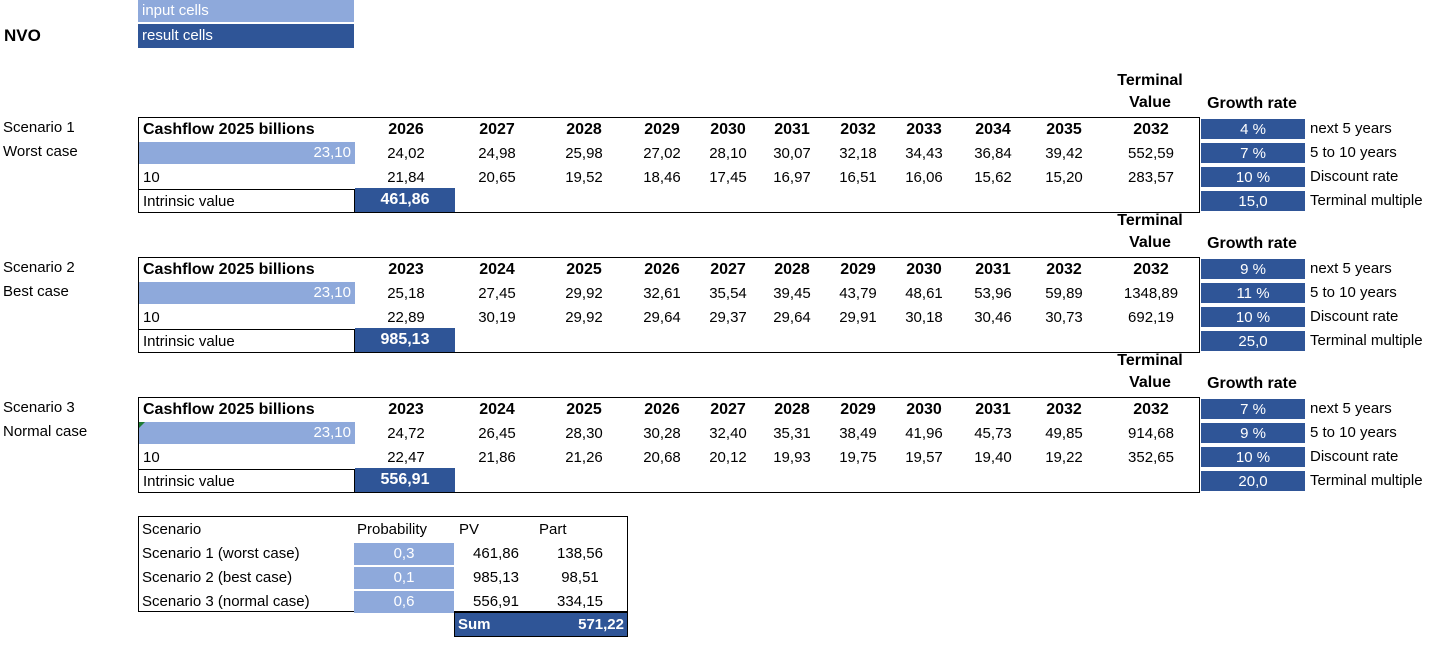 The image size is (1456, 656). What do you see at coordinates (497, 457) in the screenshot?
I see `scenario-3-pv-cell: 21,86` at bounding box center [497, 457].